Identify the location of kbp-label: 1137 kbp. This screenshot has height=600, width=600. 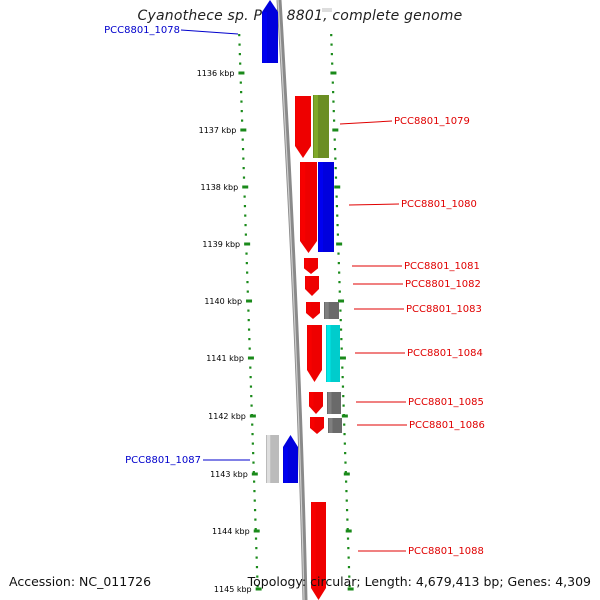
(218, 130).